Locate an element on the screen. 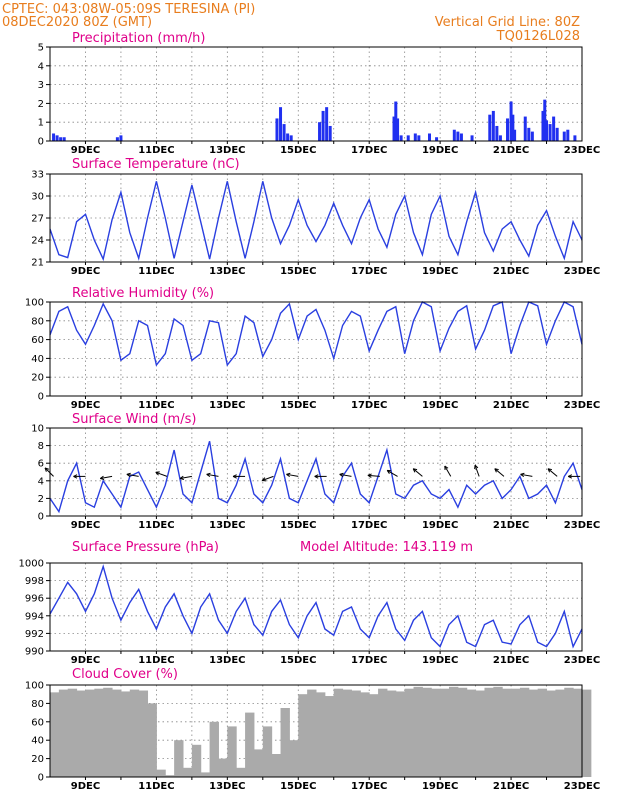 This screenshot has width=618, height=800. y-tick-label: 40 is located at coordinates (37, 741).